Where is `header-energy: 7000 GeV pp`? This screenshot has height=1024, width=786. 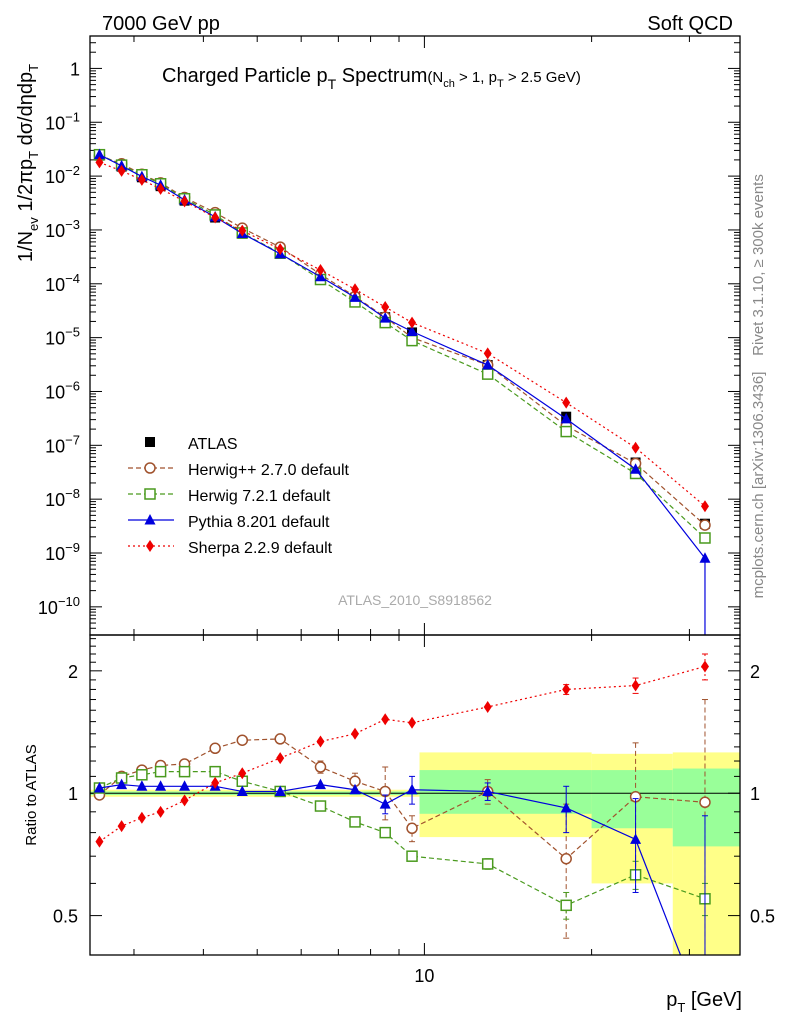 header-energy: 7000 GeV pp is located at coordinates (161, 24).